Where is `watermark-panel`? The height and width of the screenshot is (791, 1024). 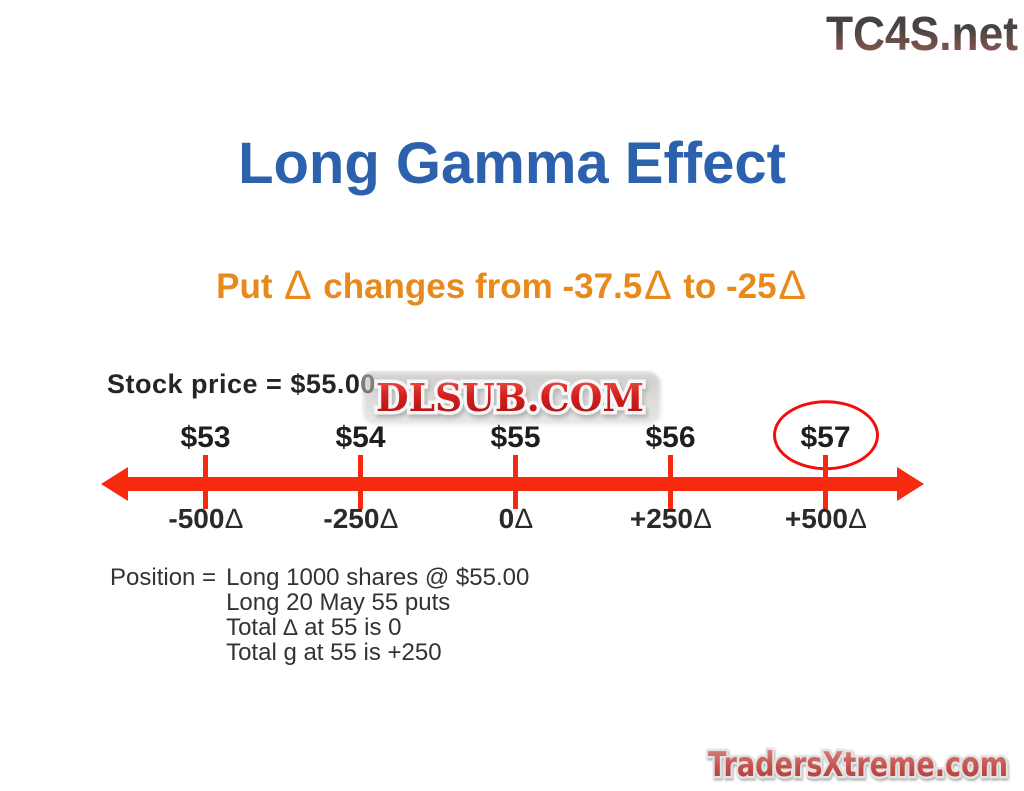
watermark-panel is located at coordinates (510, 396).